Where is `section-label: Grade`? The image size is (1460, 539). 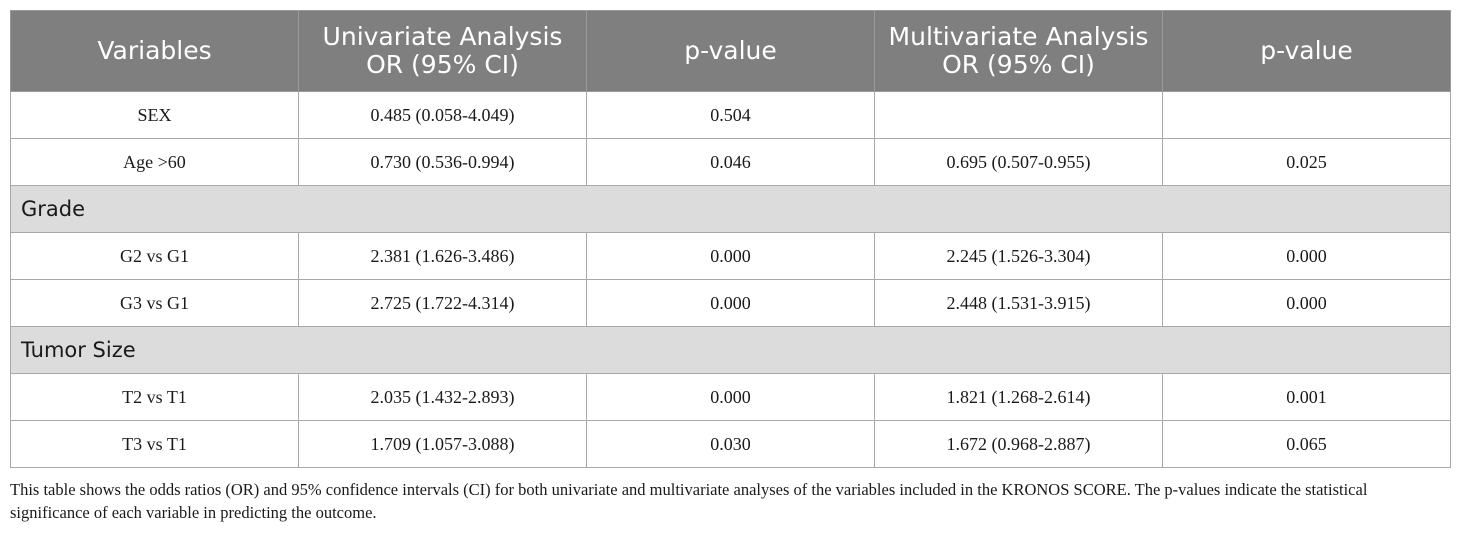 section-label: Grade is located at coordinates (730, 209).